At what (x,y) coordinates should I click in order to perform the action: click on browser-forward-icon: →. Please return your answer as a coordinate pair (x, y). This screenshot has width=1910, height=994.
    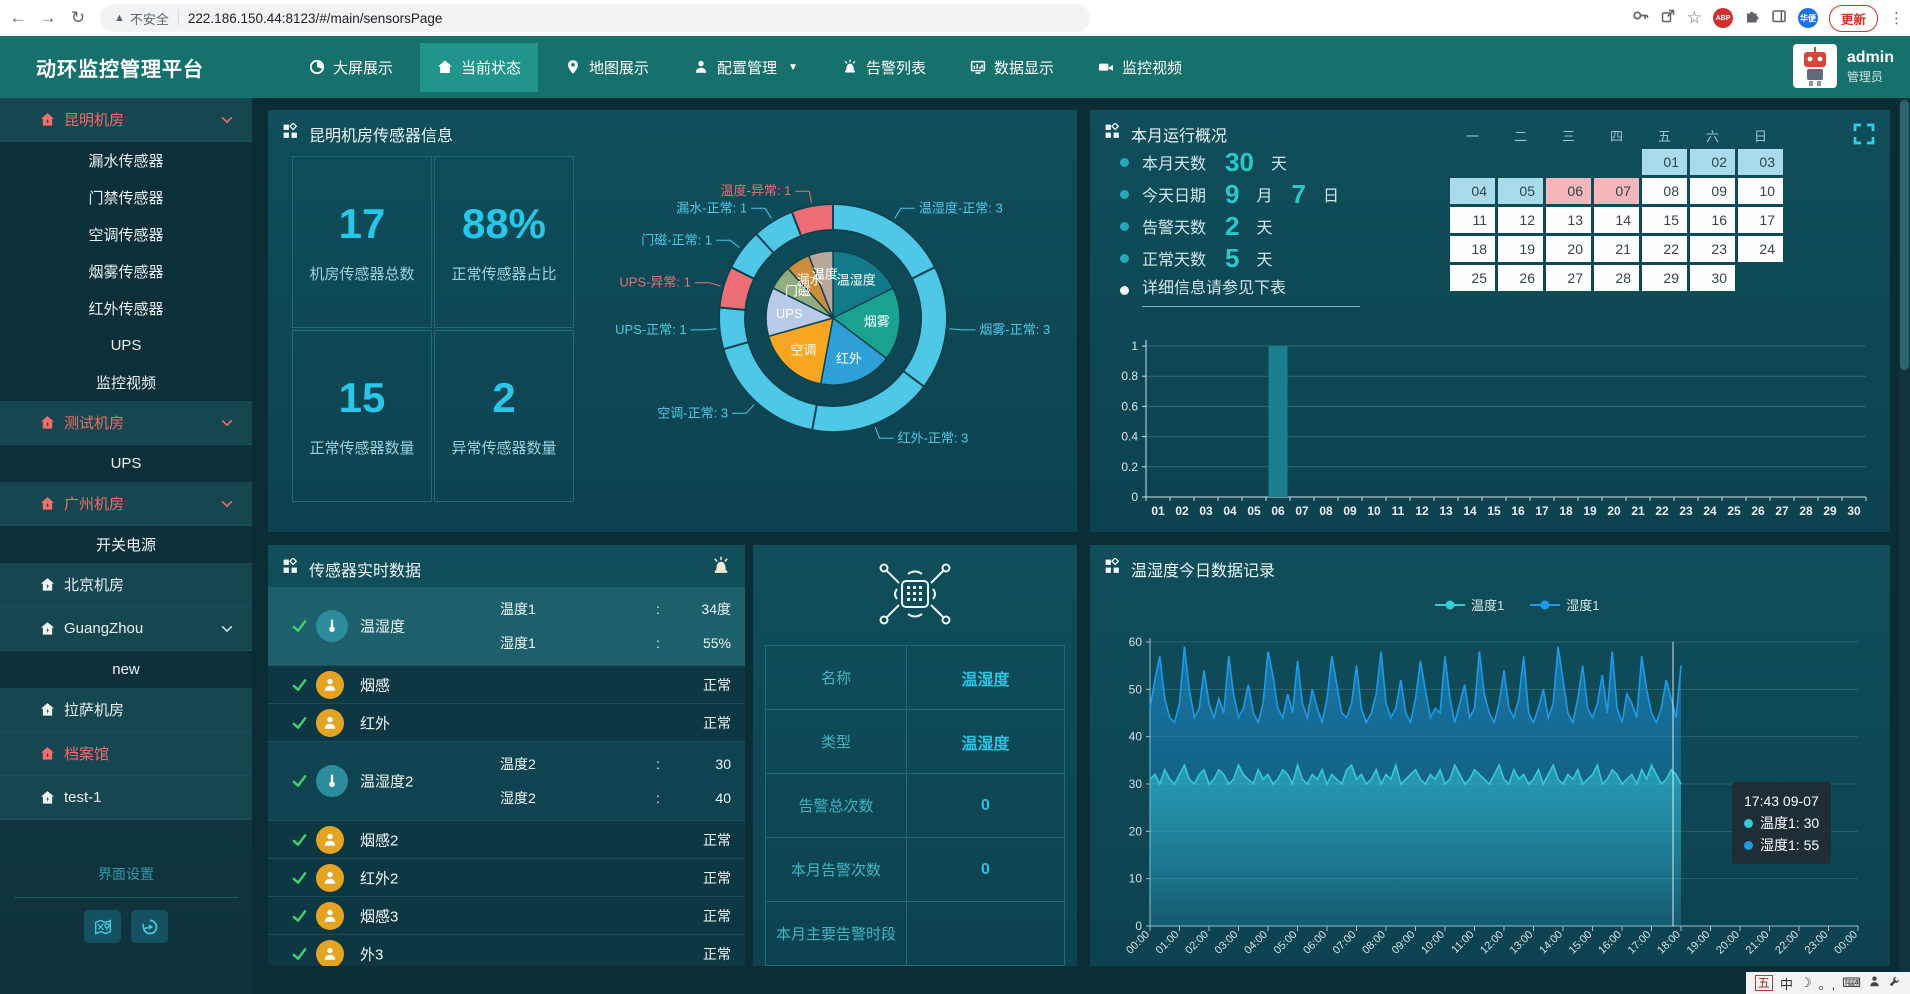
    Looking at the image, I should click on (48, 17).